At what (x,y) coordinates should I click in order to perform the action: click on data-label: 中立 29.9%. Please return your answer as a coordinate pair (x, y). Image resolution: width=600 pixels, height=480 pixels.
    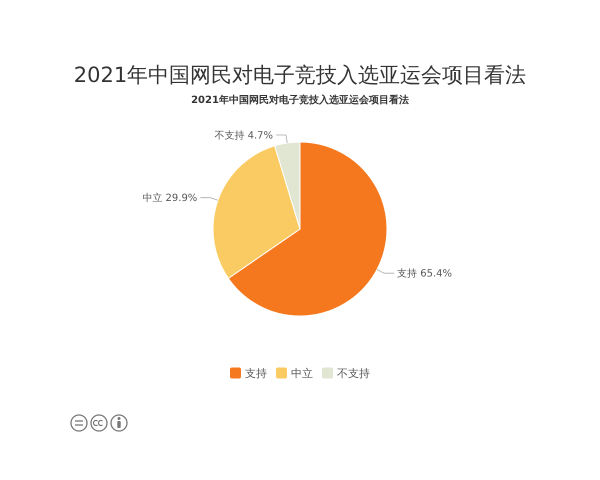
    Looking at the image, I should click on (170, 198).